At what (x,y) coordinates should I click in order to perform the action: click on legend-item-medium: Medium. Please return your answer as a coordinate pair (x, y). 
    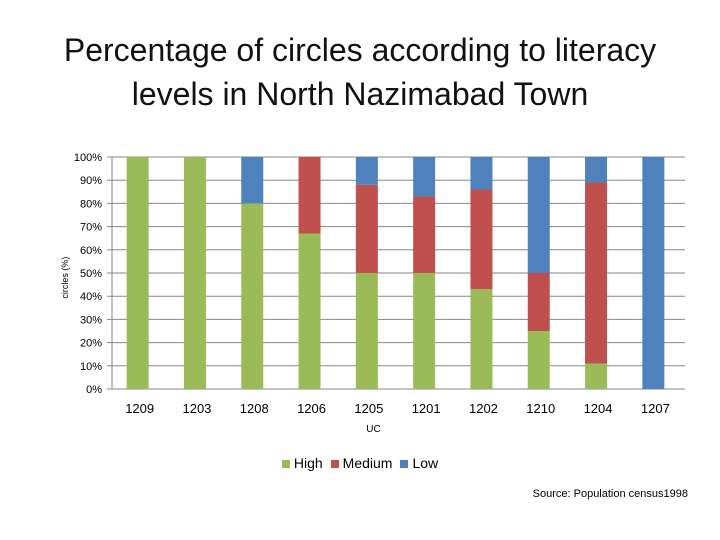
    Looking at the image, I should click on (361, 463).